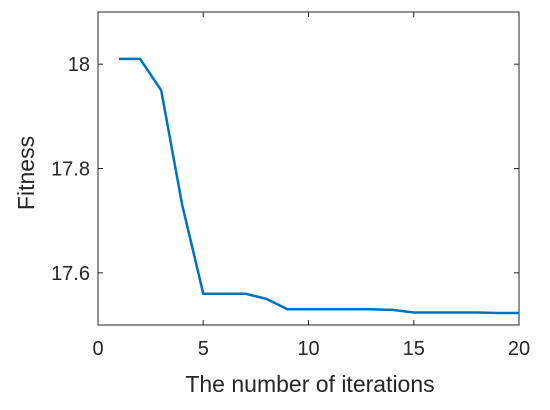 The height and width of the screenshot is (410, 550). I want to click on y-axis-label: Fitness, so click(26, 173).